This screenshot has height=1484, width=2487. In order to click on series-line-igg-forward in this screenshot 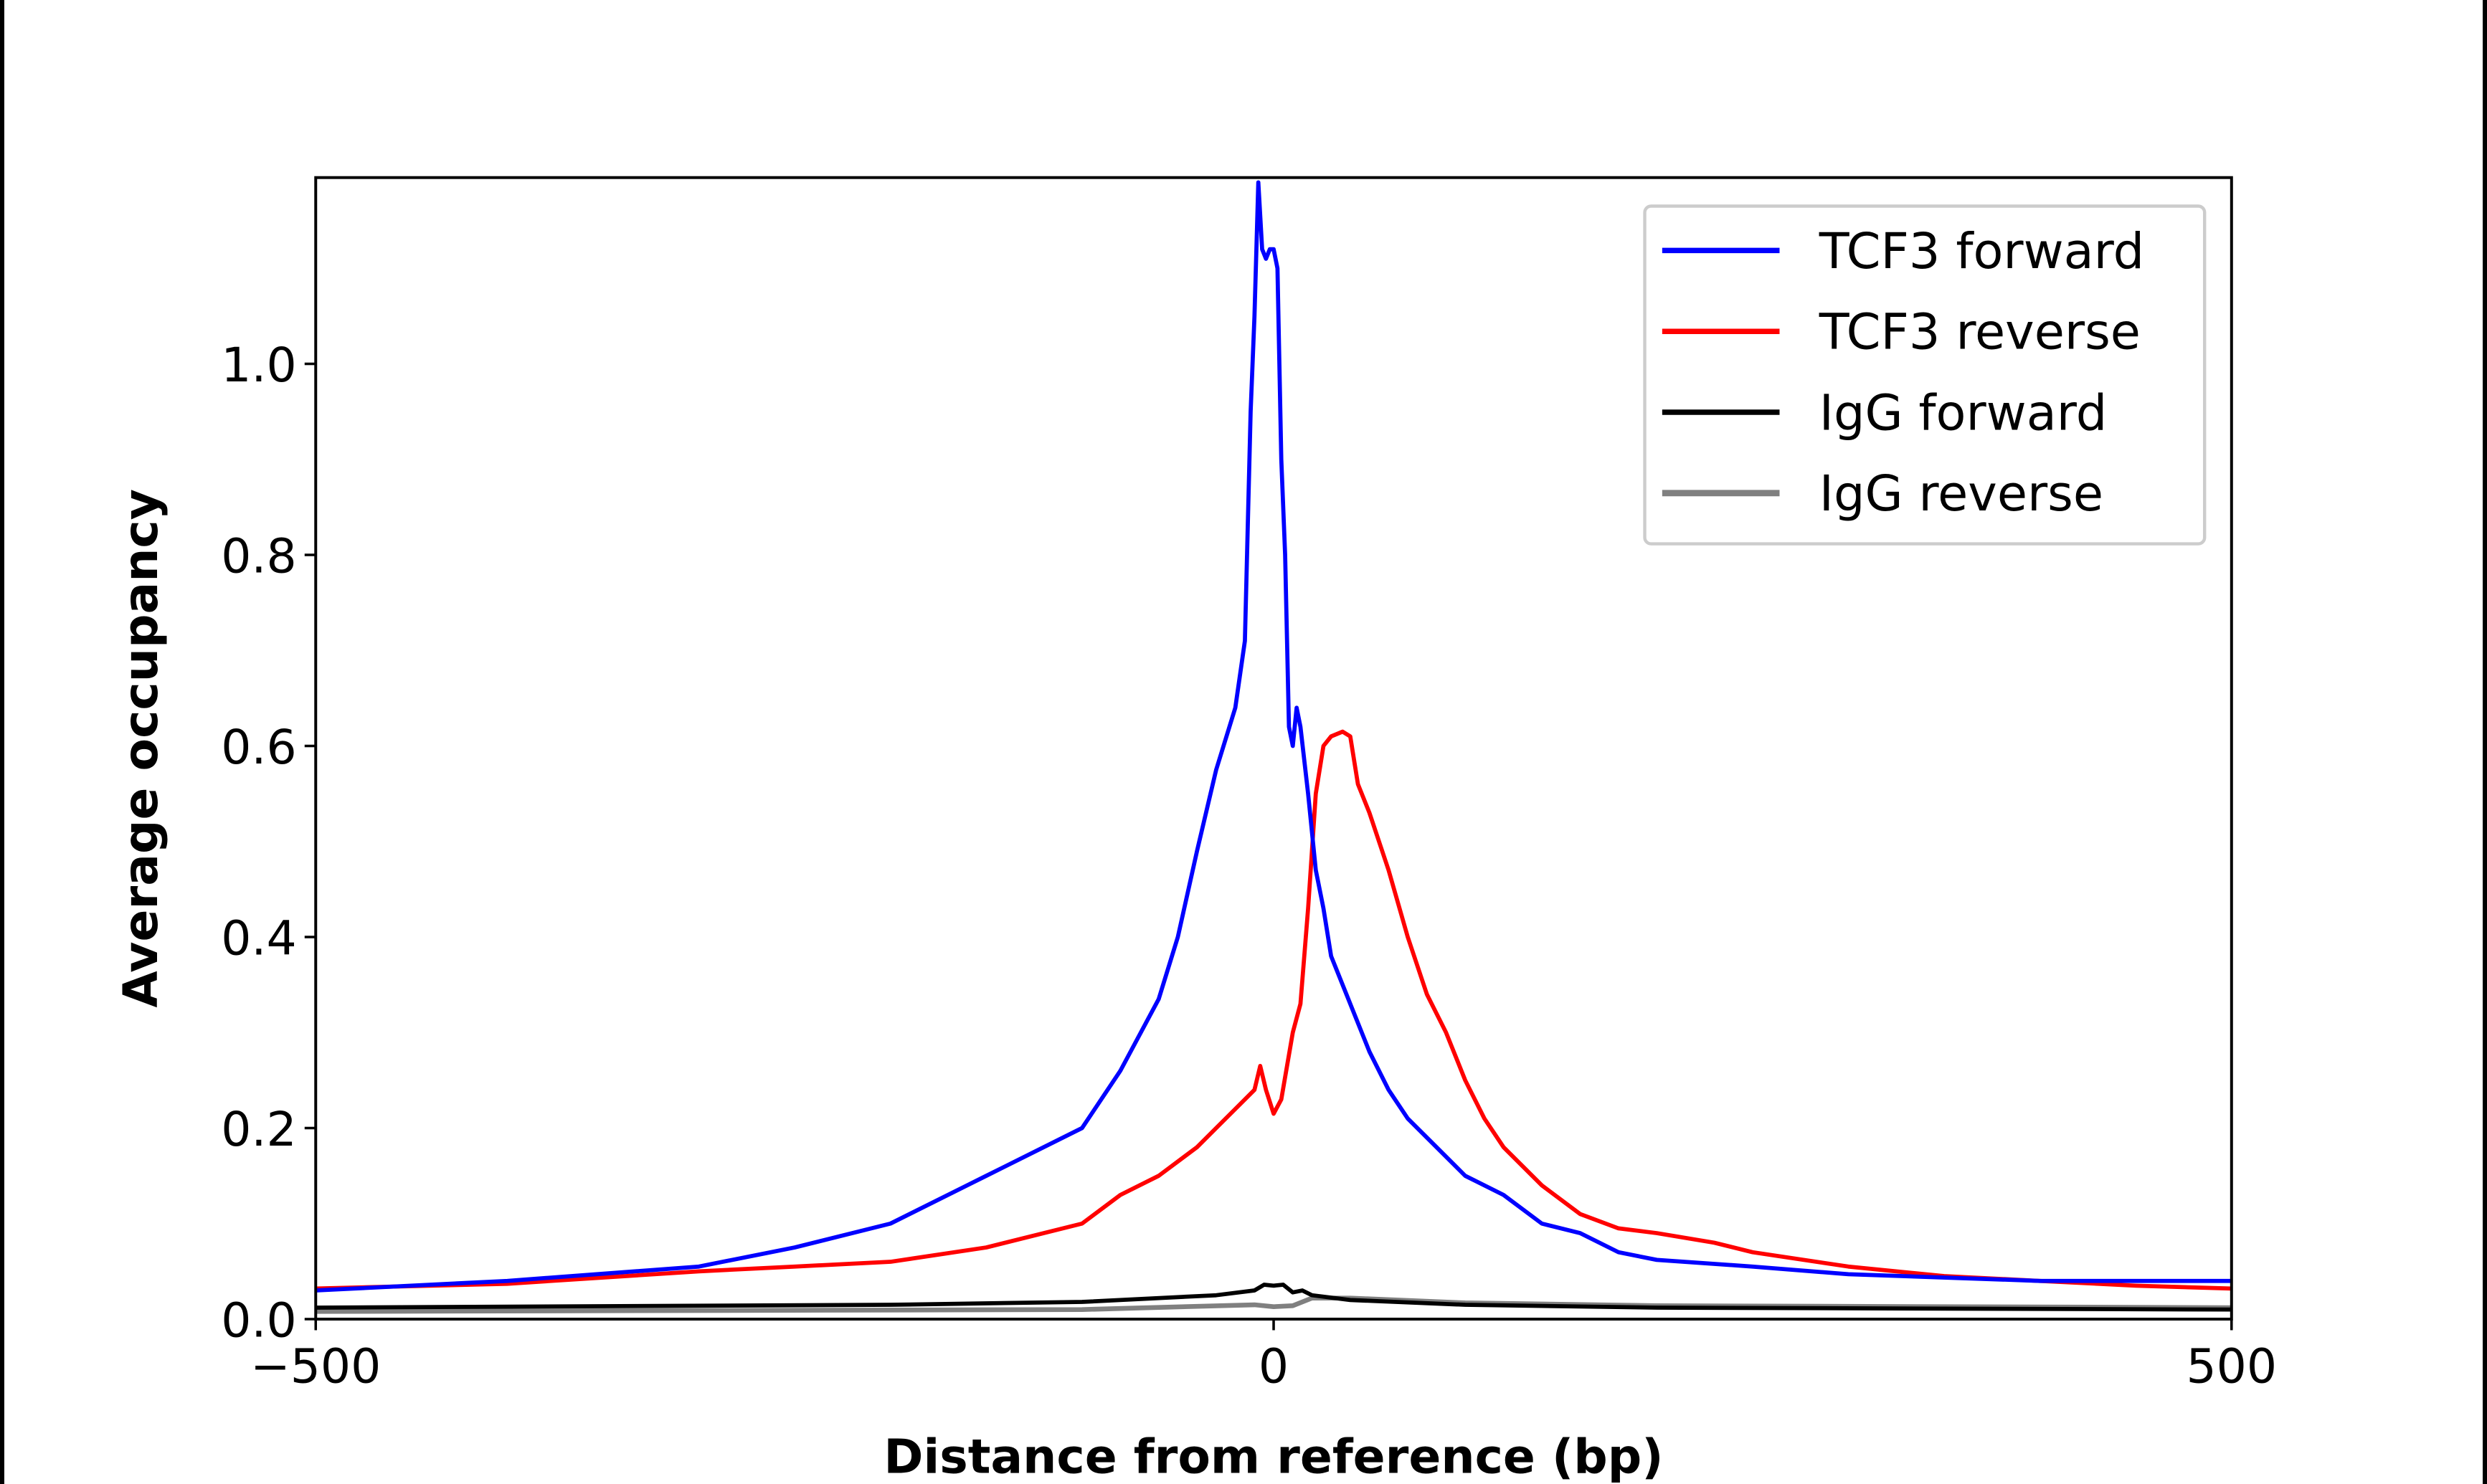, I will do `click(1274, 1298)`.